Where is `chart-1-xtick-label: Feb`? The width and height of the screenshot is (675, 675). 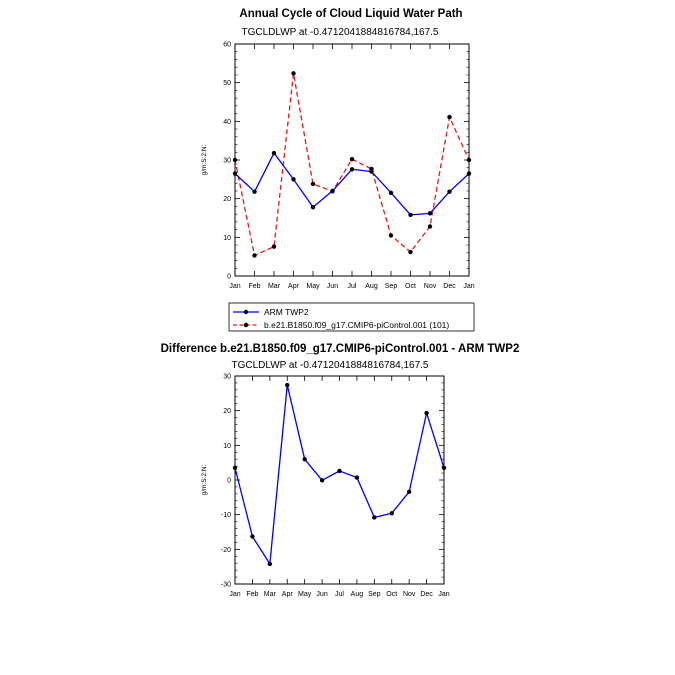 chart-1-xtick-label: Feb is located at coordinates (254, 286).